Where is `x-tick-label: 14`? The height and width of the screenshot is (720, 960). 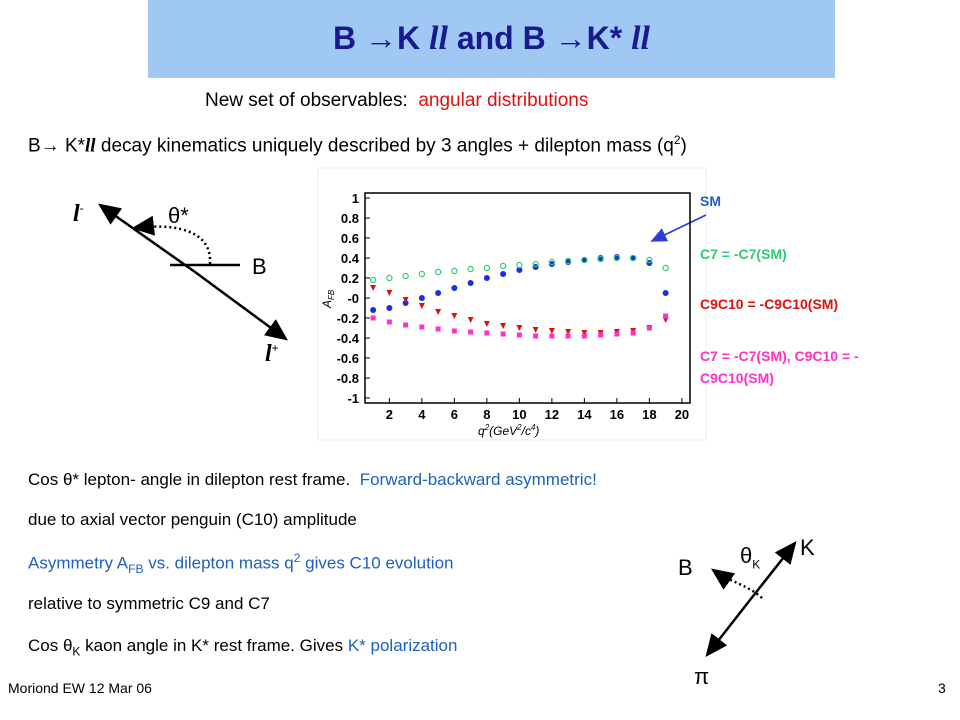 x-tick-label: 14 is located at coordinates (584, 414).